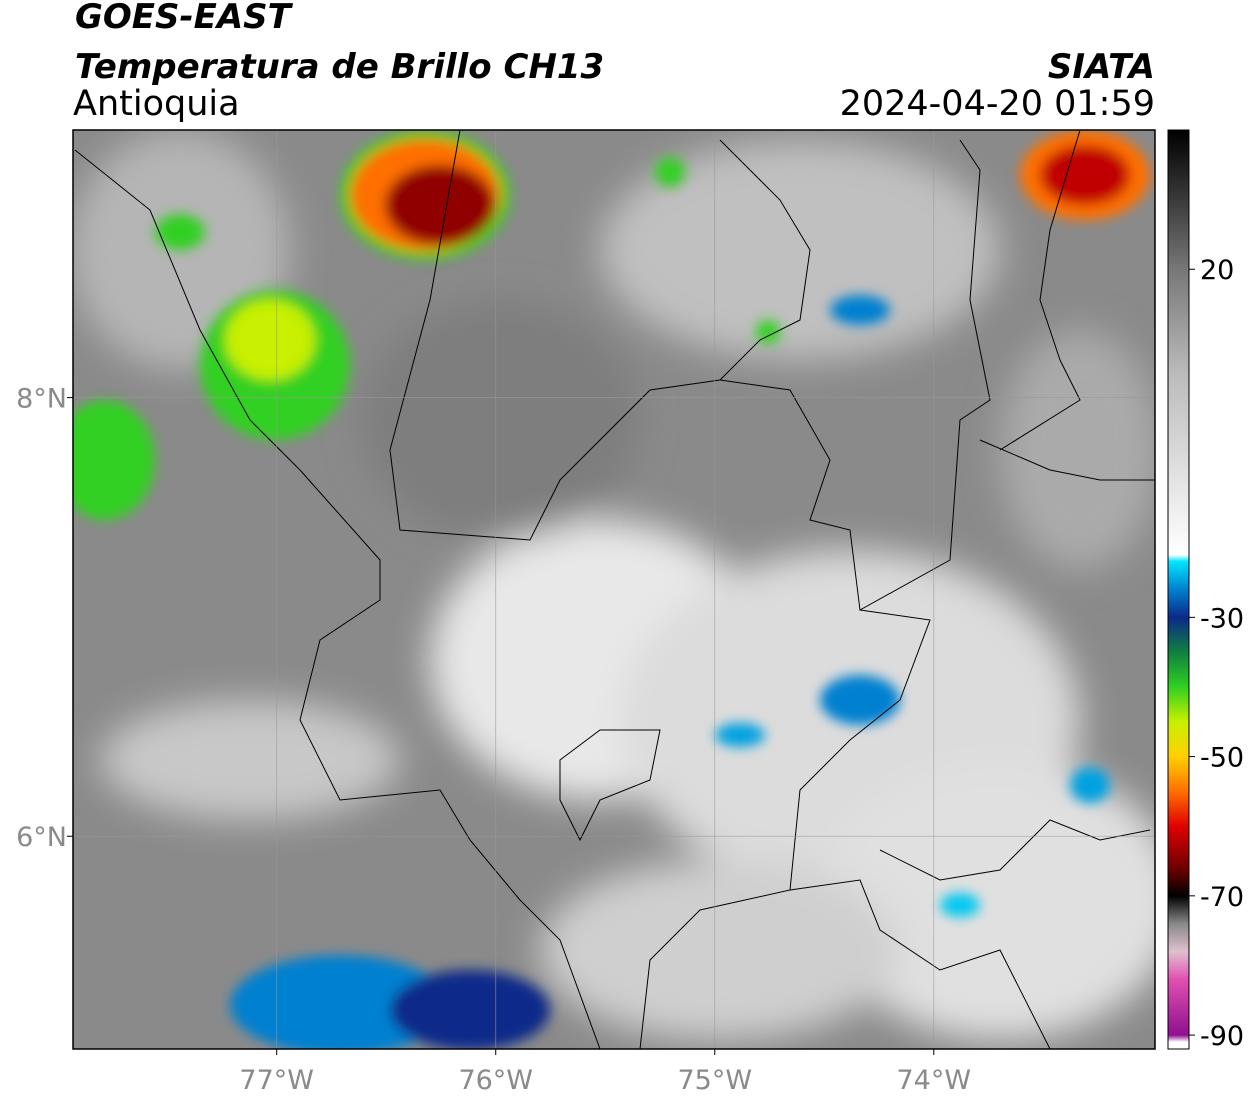  What do you see at coordinates (1222, 897) in the screenshot?
I see `colorbar-tick-label: -70` at bounding box center [1222, 897].